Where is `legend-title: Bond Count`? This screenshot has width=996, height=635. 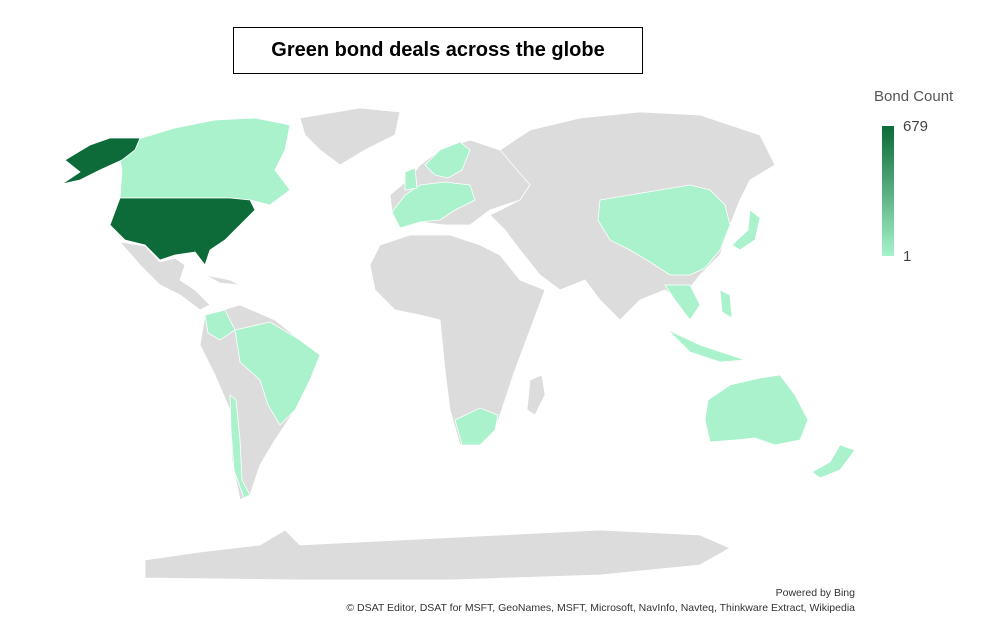
legend-title: Bond Count is located at coordinates (914, 96).